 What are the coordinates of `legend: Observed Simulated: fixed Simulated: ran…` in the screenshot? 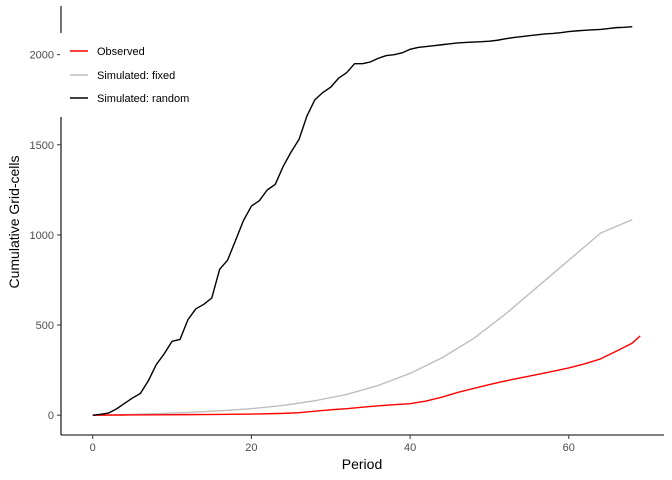 It's located at (145, 75).